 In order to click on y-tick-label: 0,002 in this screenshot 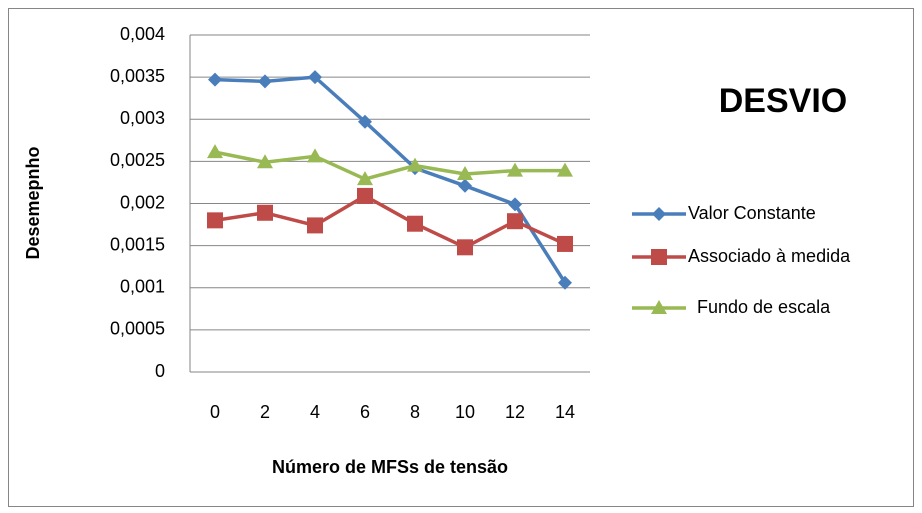, I will do `click(142, 202)`.